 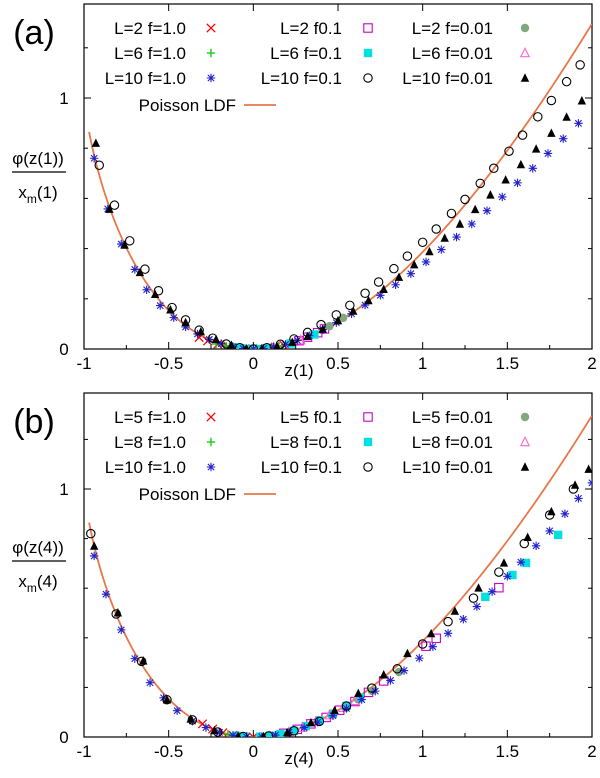 What do you see at coordinates (38, 547) in the screenshot?
I see `y-axis-label-numerator: φ(z(4))` at bounding box center [38, 547].